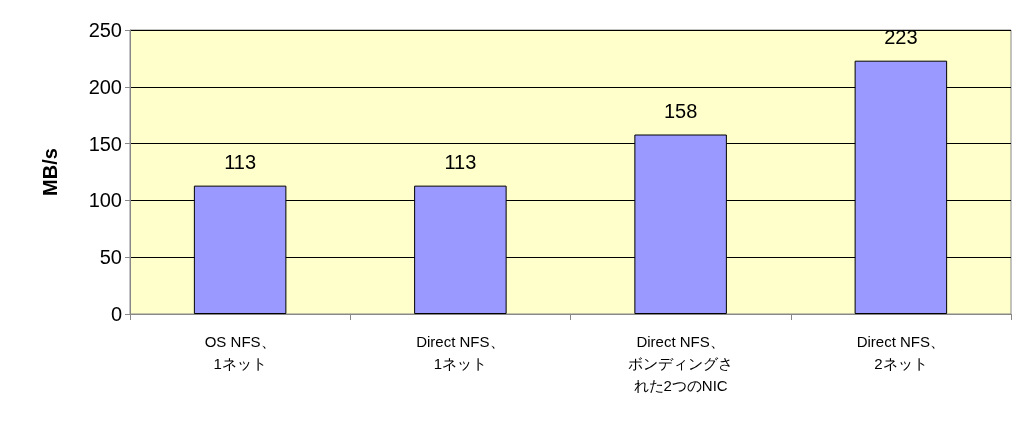 This screenshot has width=1031, height=432. Describe the element at coordinates (116, 314) in the screenshot. I see `y-tick-label: 0` at that location.